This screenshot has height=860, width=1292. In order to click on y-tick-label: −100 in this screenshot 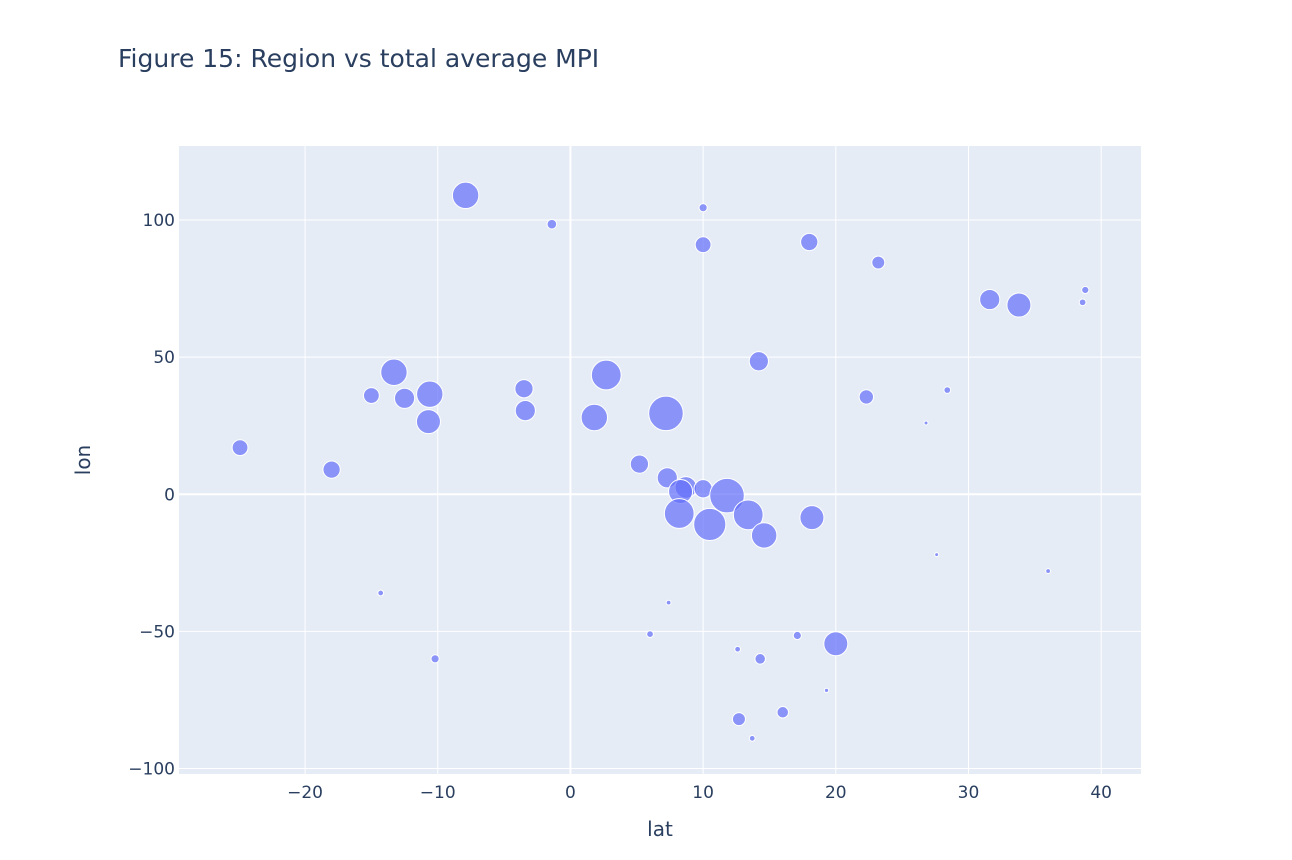, I will do `click(151, 770)`.